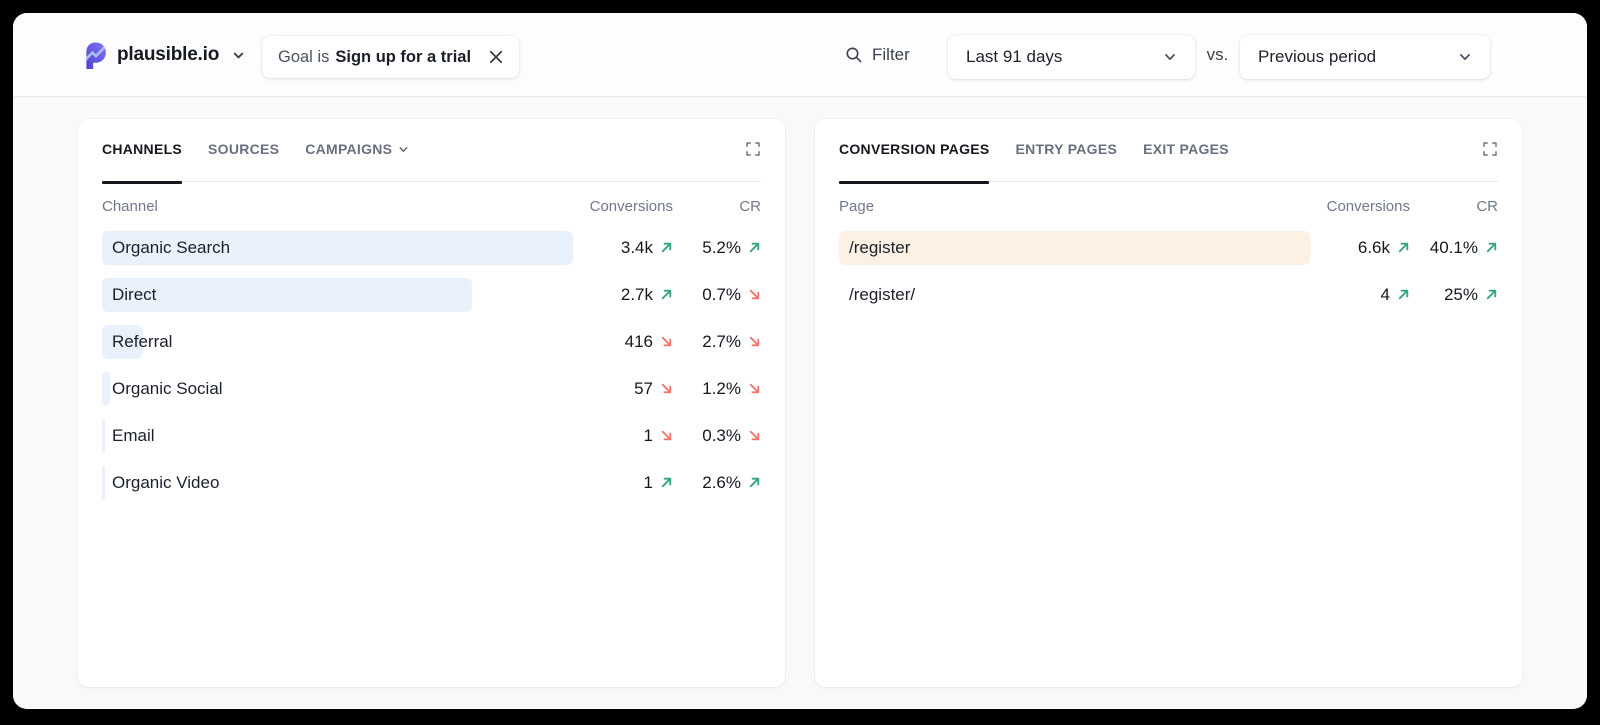  I want to click on comparison-value: Previous period, so click(1317, 56).